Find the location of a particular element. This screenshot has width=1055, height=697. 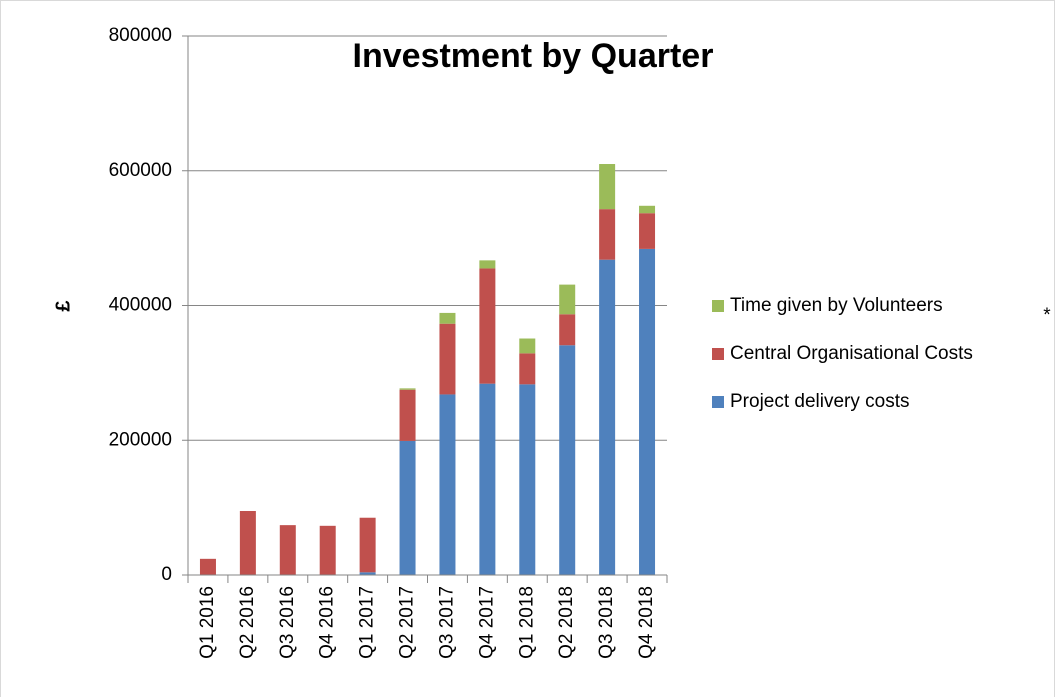

x-tick-label: Q2 2018 is located at coordinates (566, 622).